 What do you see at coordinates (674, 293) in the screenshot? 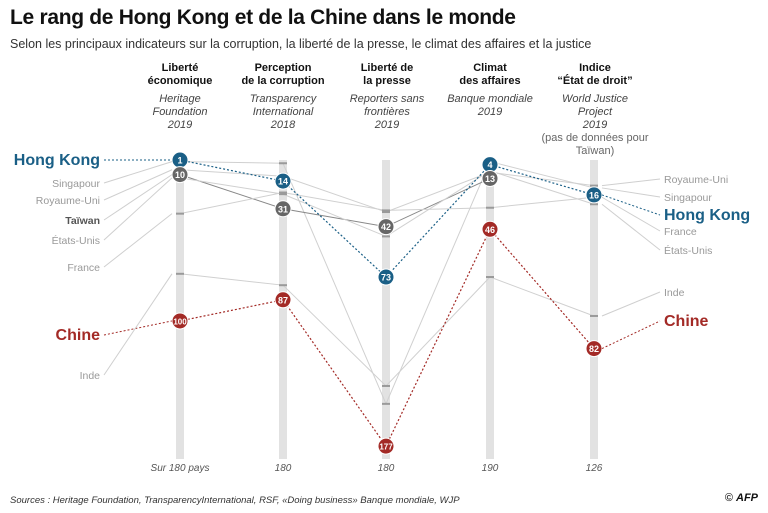
I see `right-label-inde: Inde` at bounding box center [674, 293].